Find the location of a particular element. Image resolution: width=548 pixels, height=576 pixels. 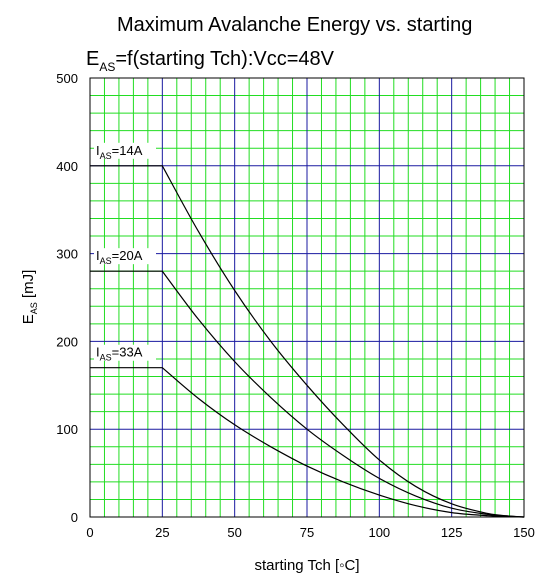

series-3-label-sub: AS is located at coordinates (106, 358).